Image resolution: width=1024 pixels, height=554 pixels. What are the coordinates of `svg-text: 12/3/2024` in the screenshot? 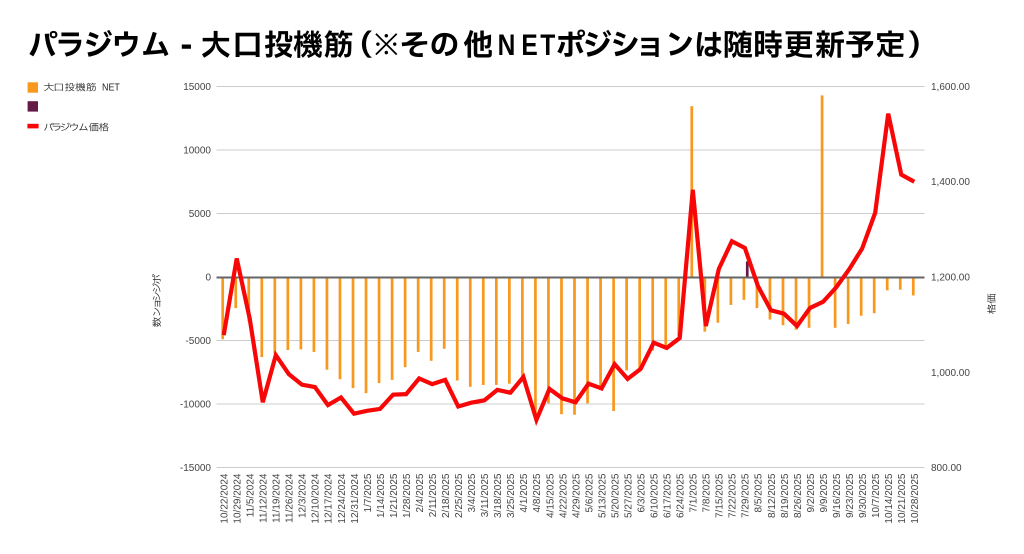 It's located at (303, 495).